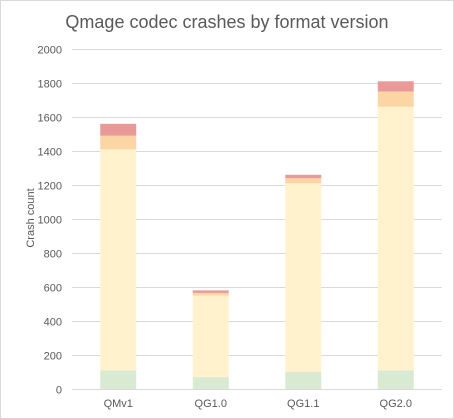 Image resolution: width=454 pixels, height=419 pixels. What do you see at coordinates (50, 153) in the screenshot?
I see `y-tick-label: 1400` at bounding box center [50, 153].